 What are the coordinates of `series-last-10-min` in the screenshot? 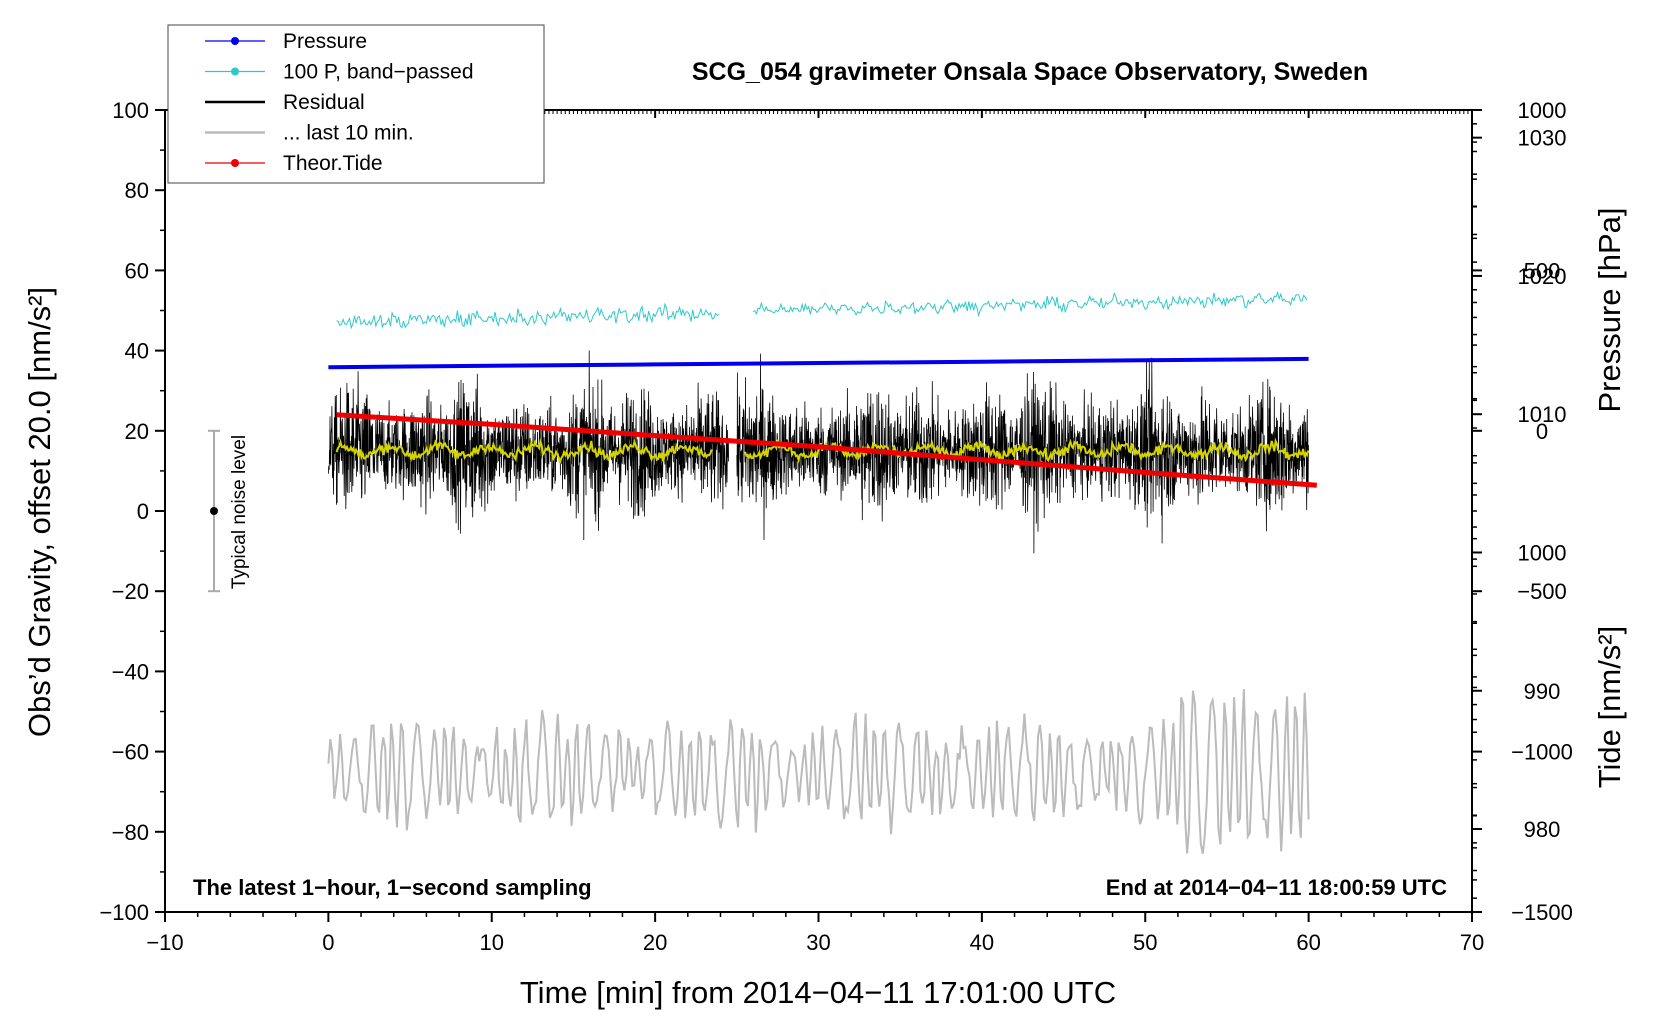 It's located at (818, 771).